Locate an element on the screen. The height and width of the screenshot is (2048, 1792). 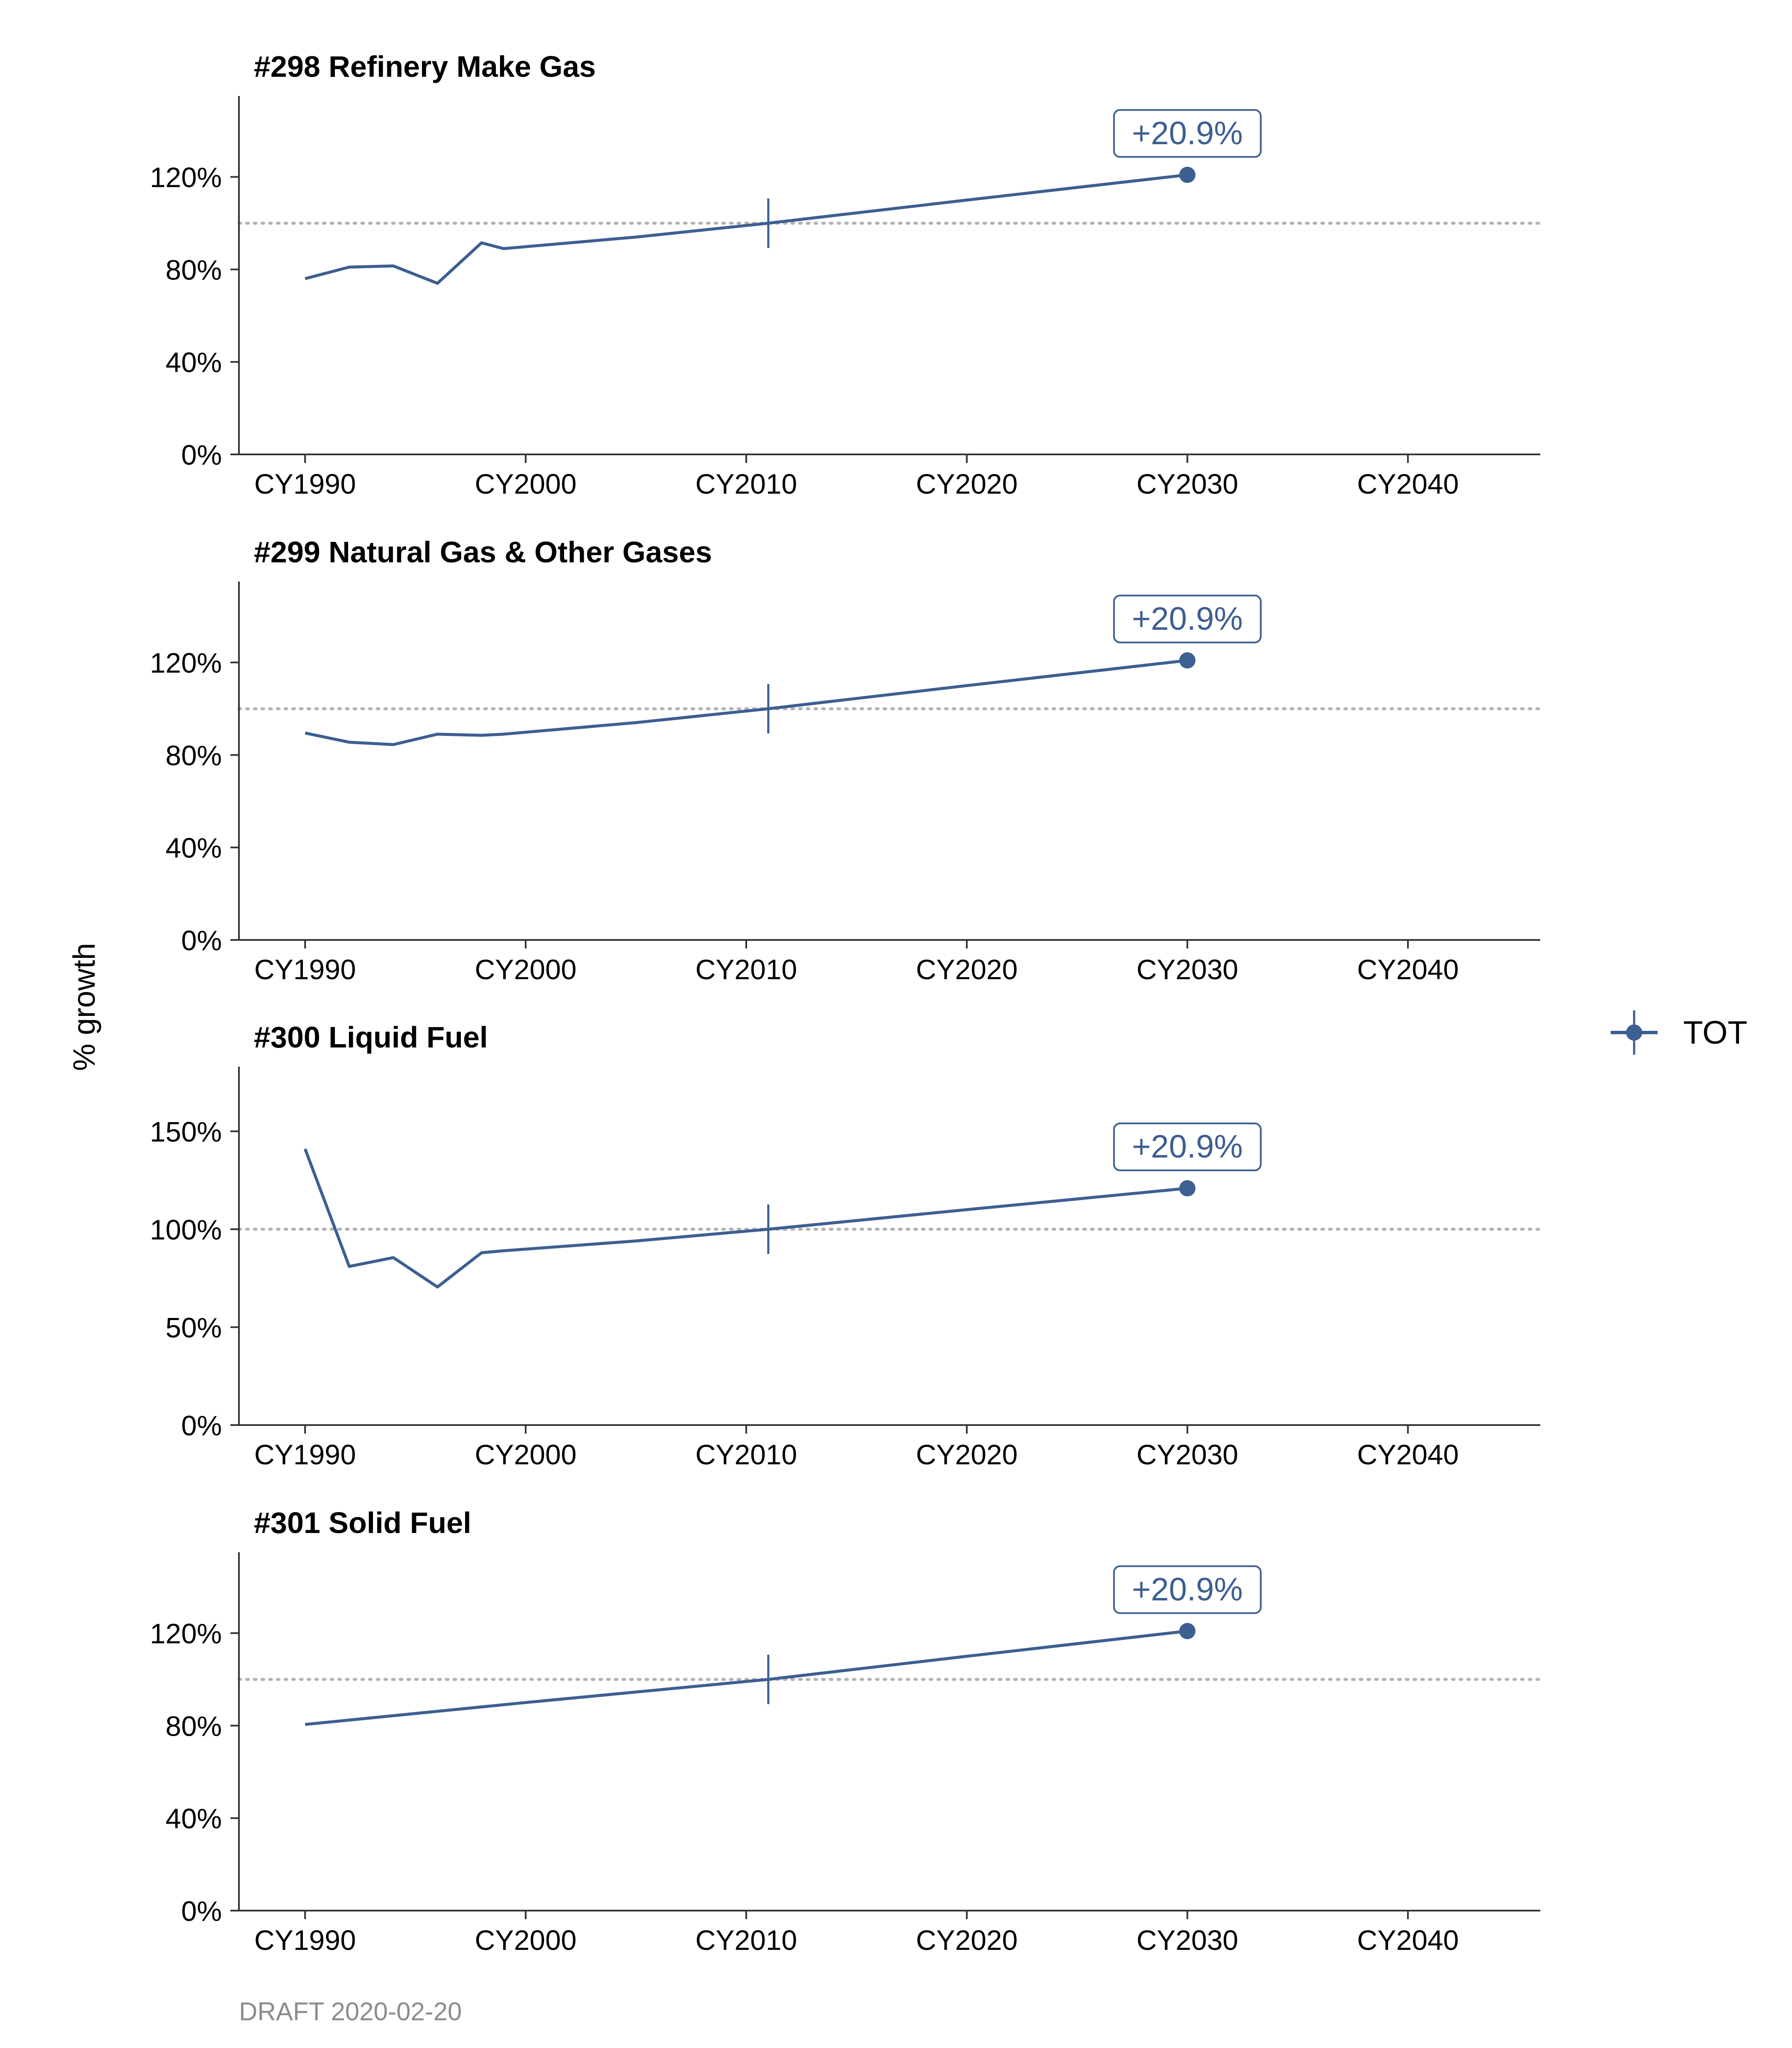
legend-key-point is located at coordinates (1634, 1032).